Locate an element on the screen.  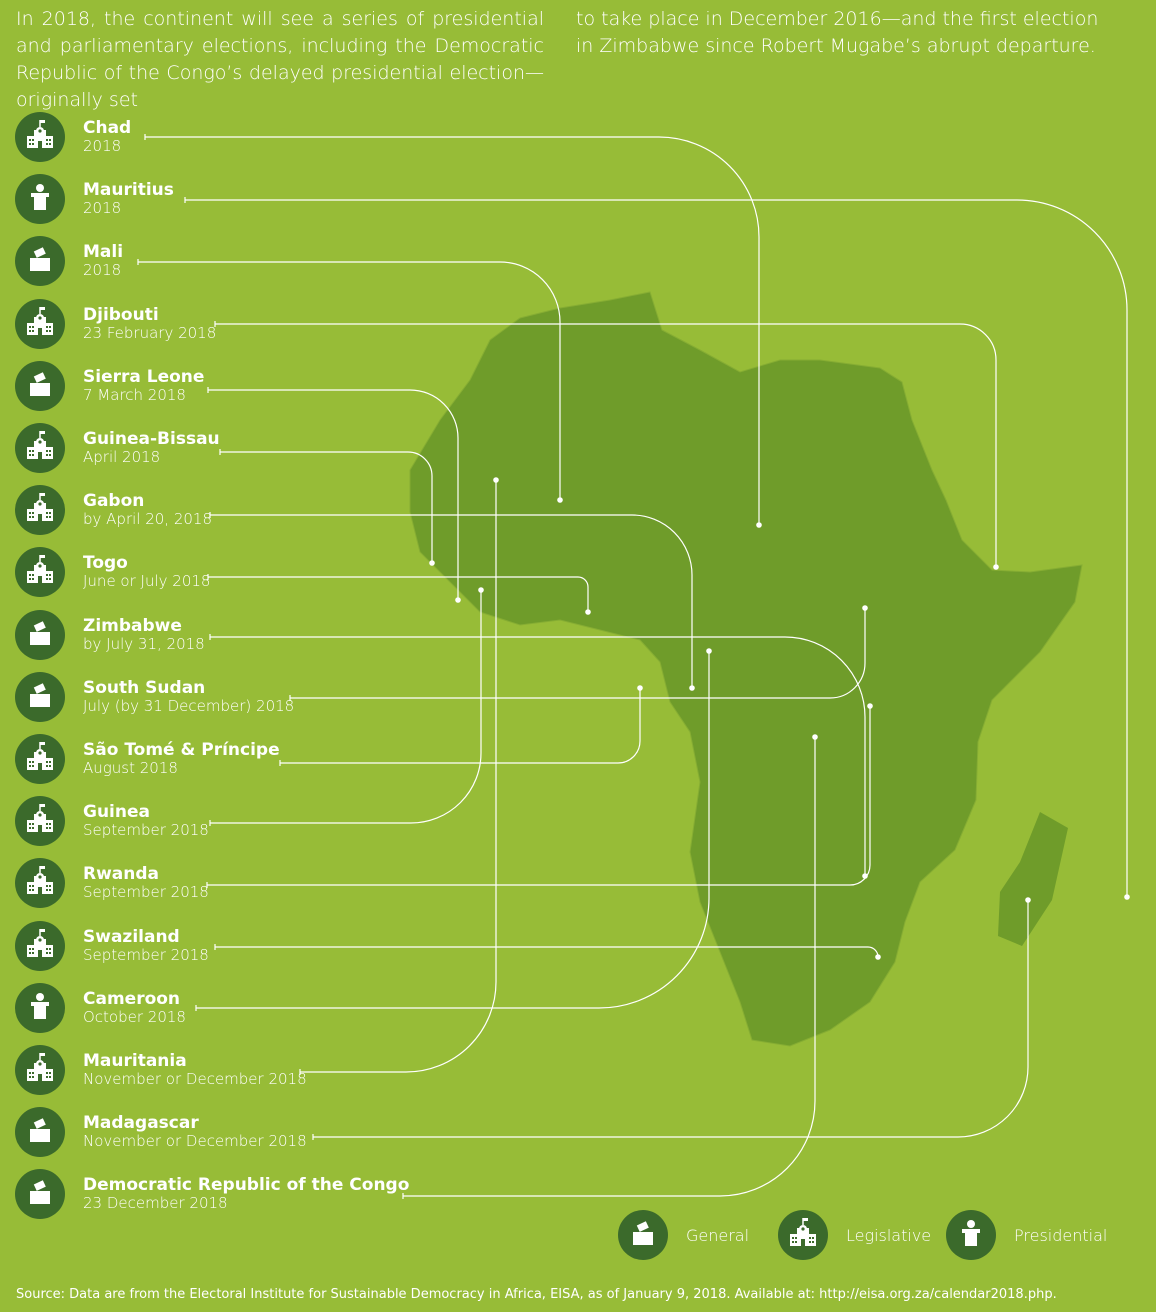
country-name: Djibouti is located at coordinates (121, 314).